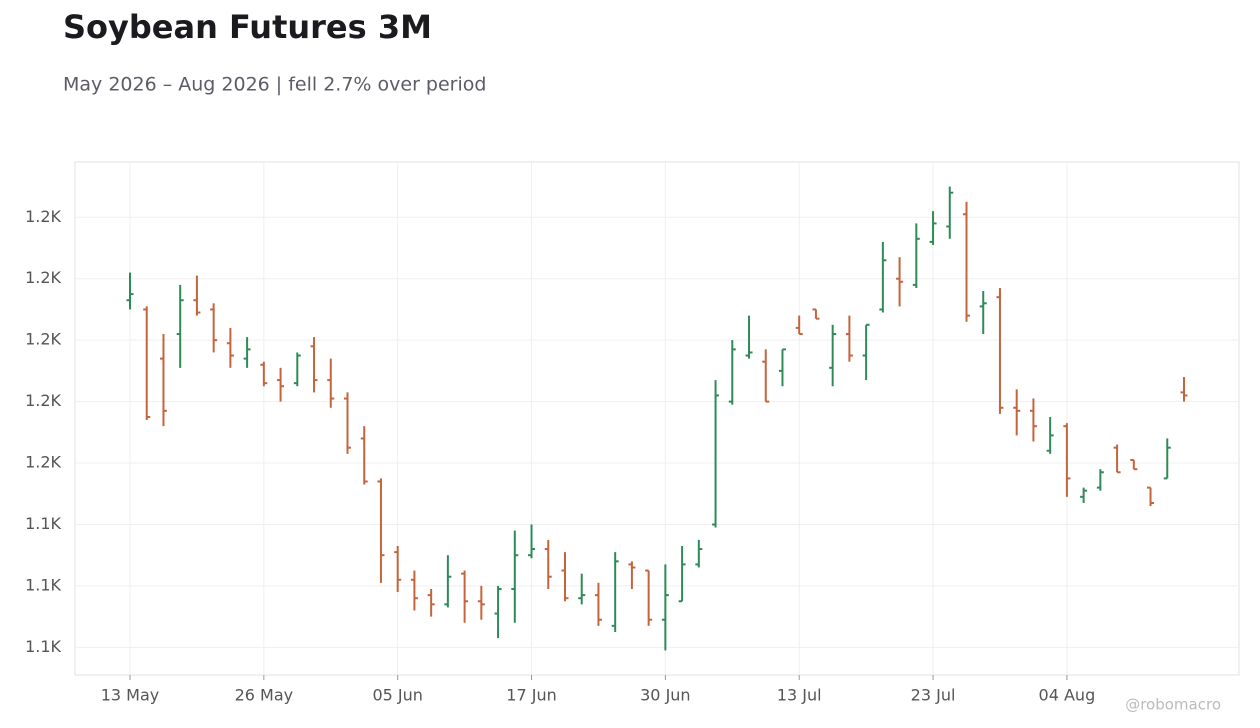 The height and width of the screenshot is (728, 1260). What do you see at coordinates (665, 695) in the screenshot?
I see `x-tick-label: 30 Jun` at bounding box center [665, 695].